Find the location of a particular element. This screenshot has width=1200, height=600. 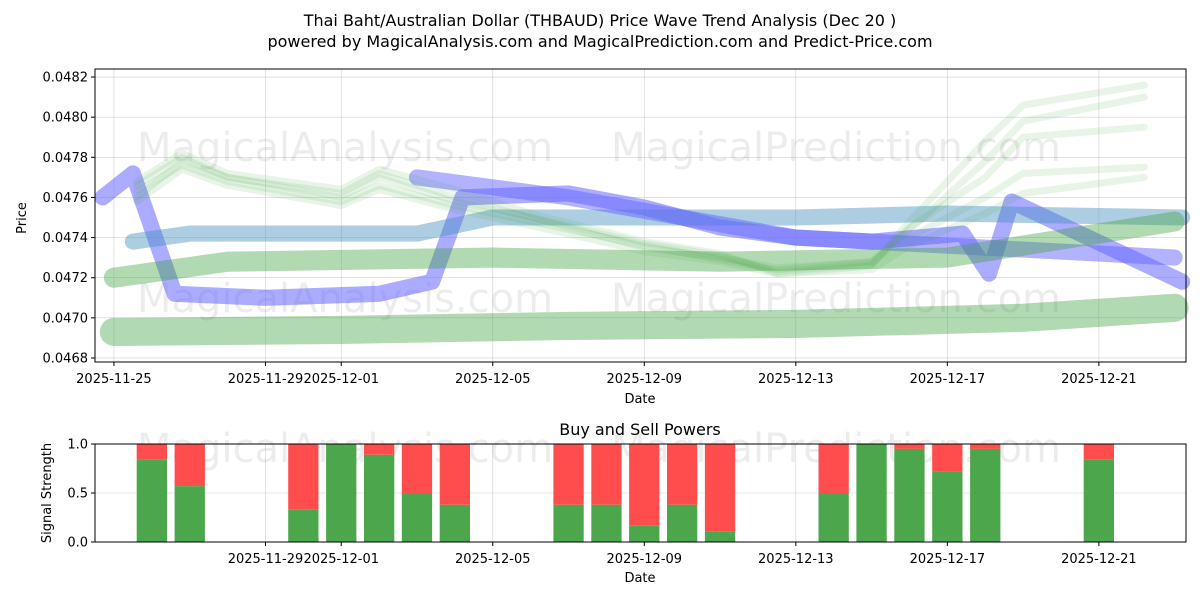

signal-y-axis-label: Signal Strength is located at coordinates (47, 493).